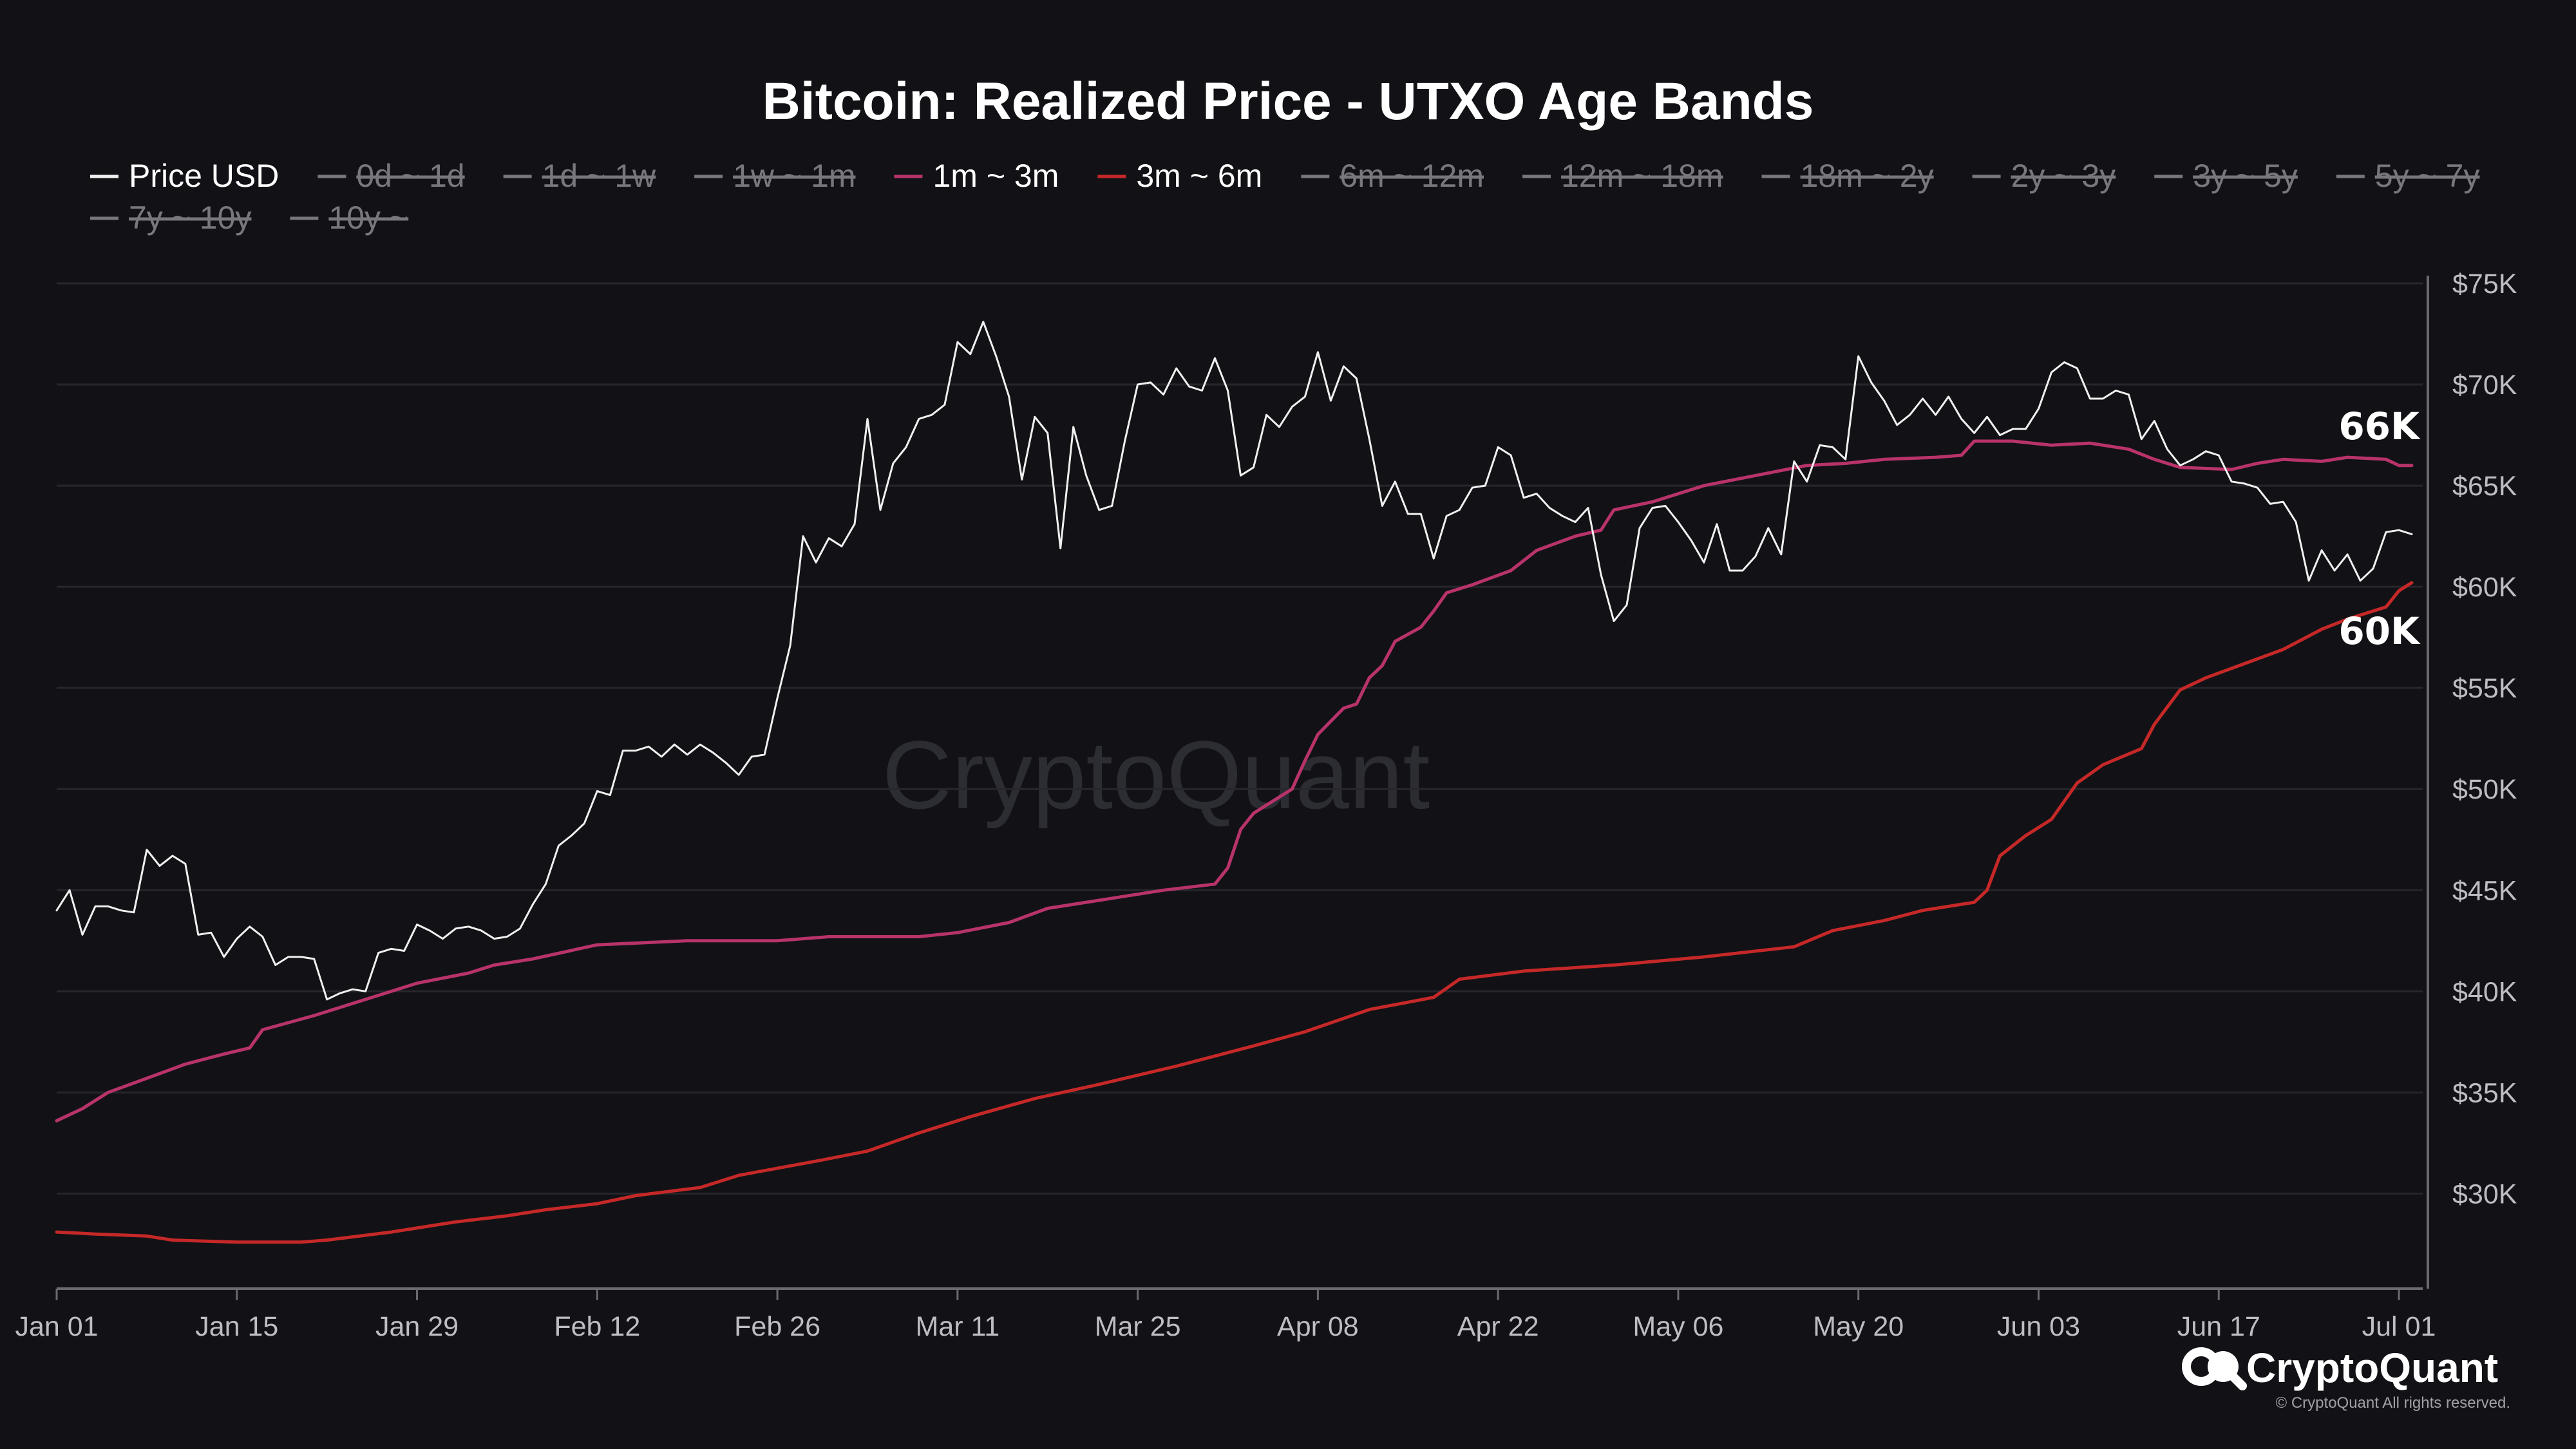 Image resolution: width=2576 pixels, height=1449 pixels. What do you see at coordinates (2485, 1194) in the screenshot?
I see `y-tick-label: $30K` at bounding box center [2485, 1194].